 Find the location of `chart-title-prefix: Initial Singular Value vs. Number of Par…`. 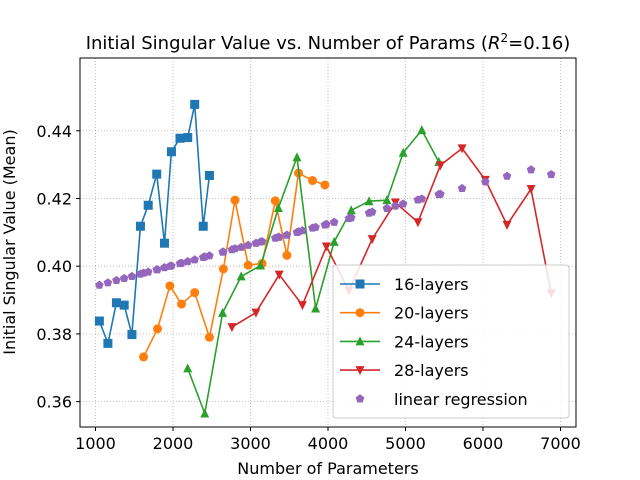

chart-title-prefix: Initial Singular Value vs. Number of Par… is located at coordinates (287, 43).